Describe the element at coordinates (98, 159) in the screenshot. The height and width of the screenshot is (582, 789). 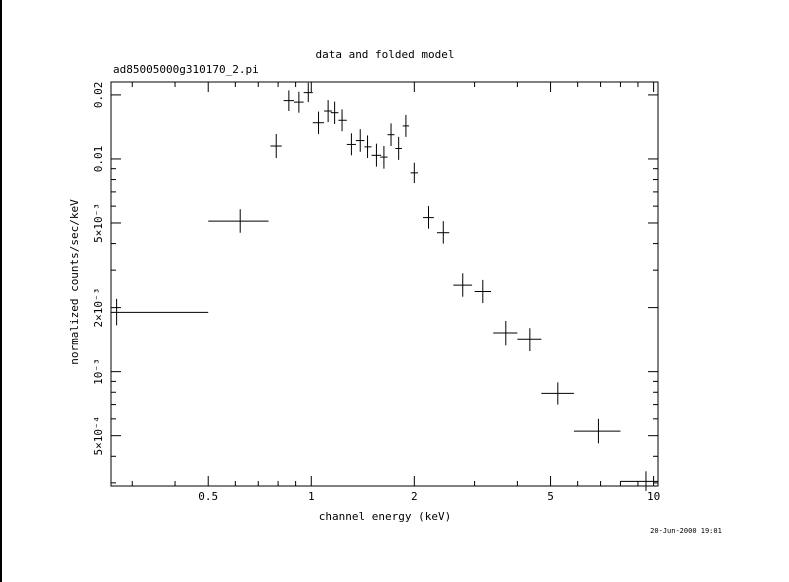
I see `y-tick-label: 0.01` at that location.